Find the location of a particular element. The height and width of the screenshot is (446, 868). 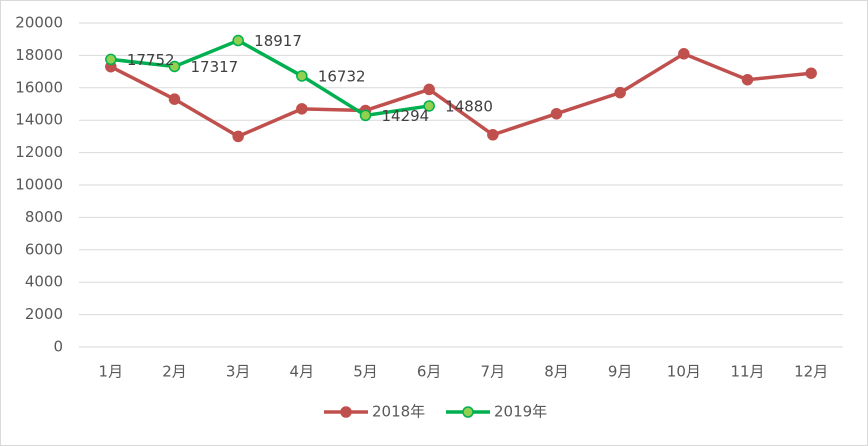

x-tick-label: 5月 is located at coordinates (365, 372).